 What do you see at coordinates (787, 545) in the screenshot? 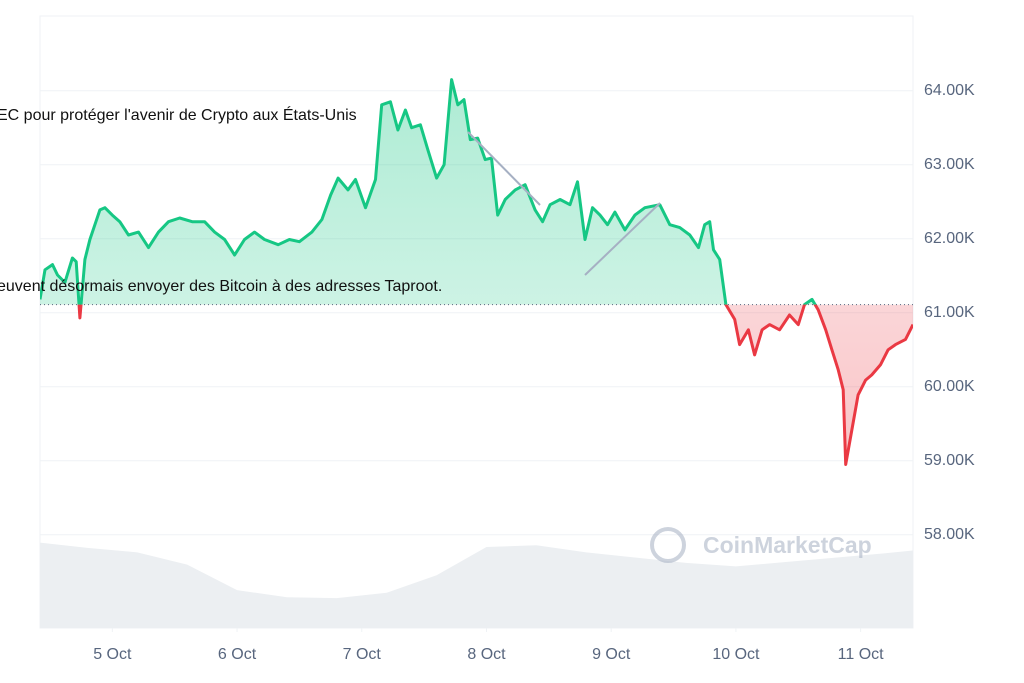
I see `watermark-text: CoinMarketCap` at bounding box center [787, 545].